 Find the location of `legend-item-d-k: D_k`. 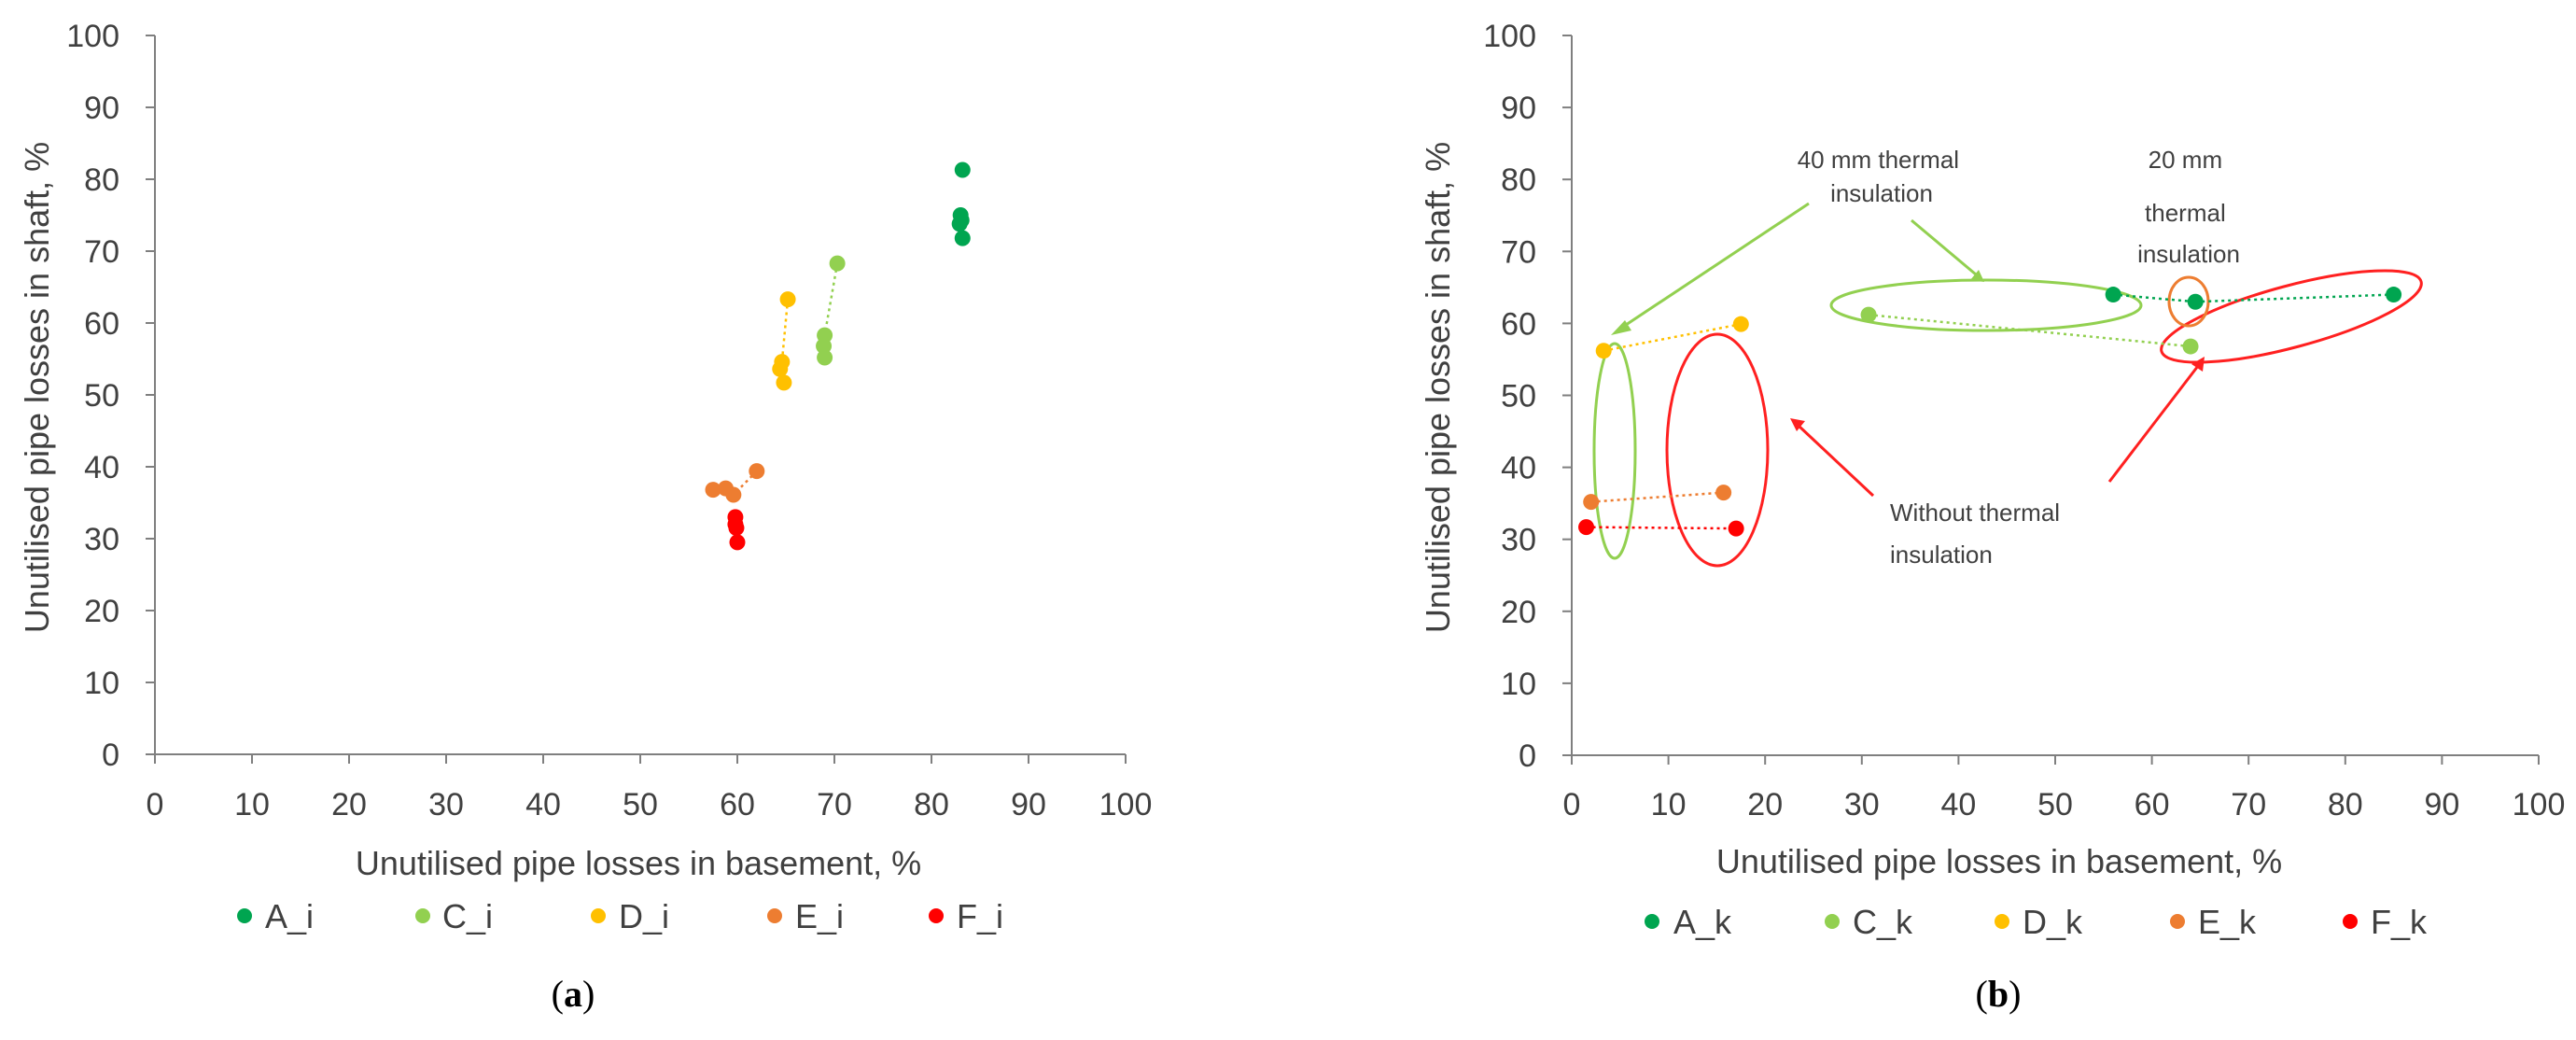

legend-item-d-k: D_k is located at coordinates (2039, 922).